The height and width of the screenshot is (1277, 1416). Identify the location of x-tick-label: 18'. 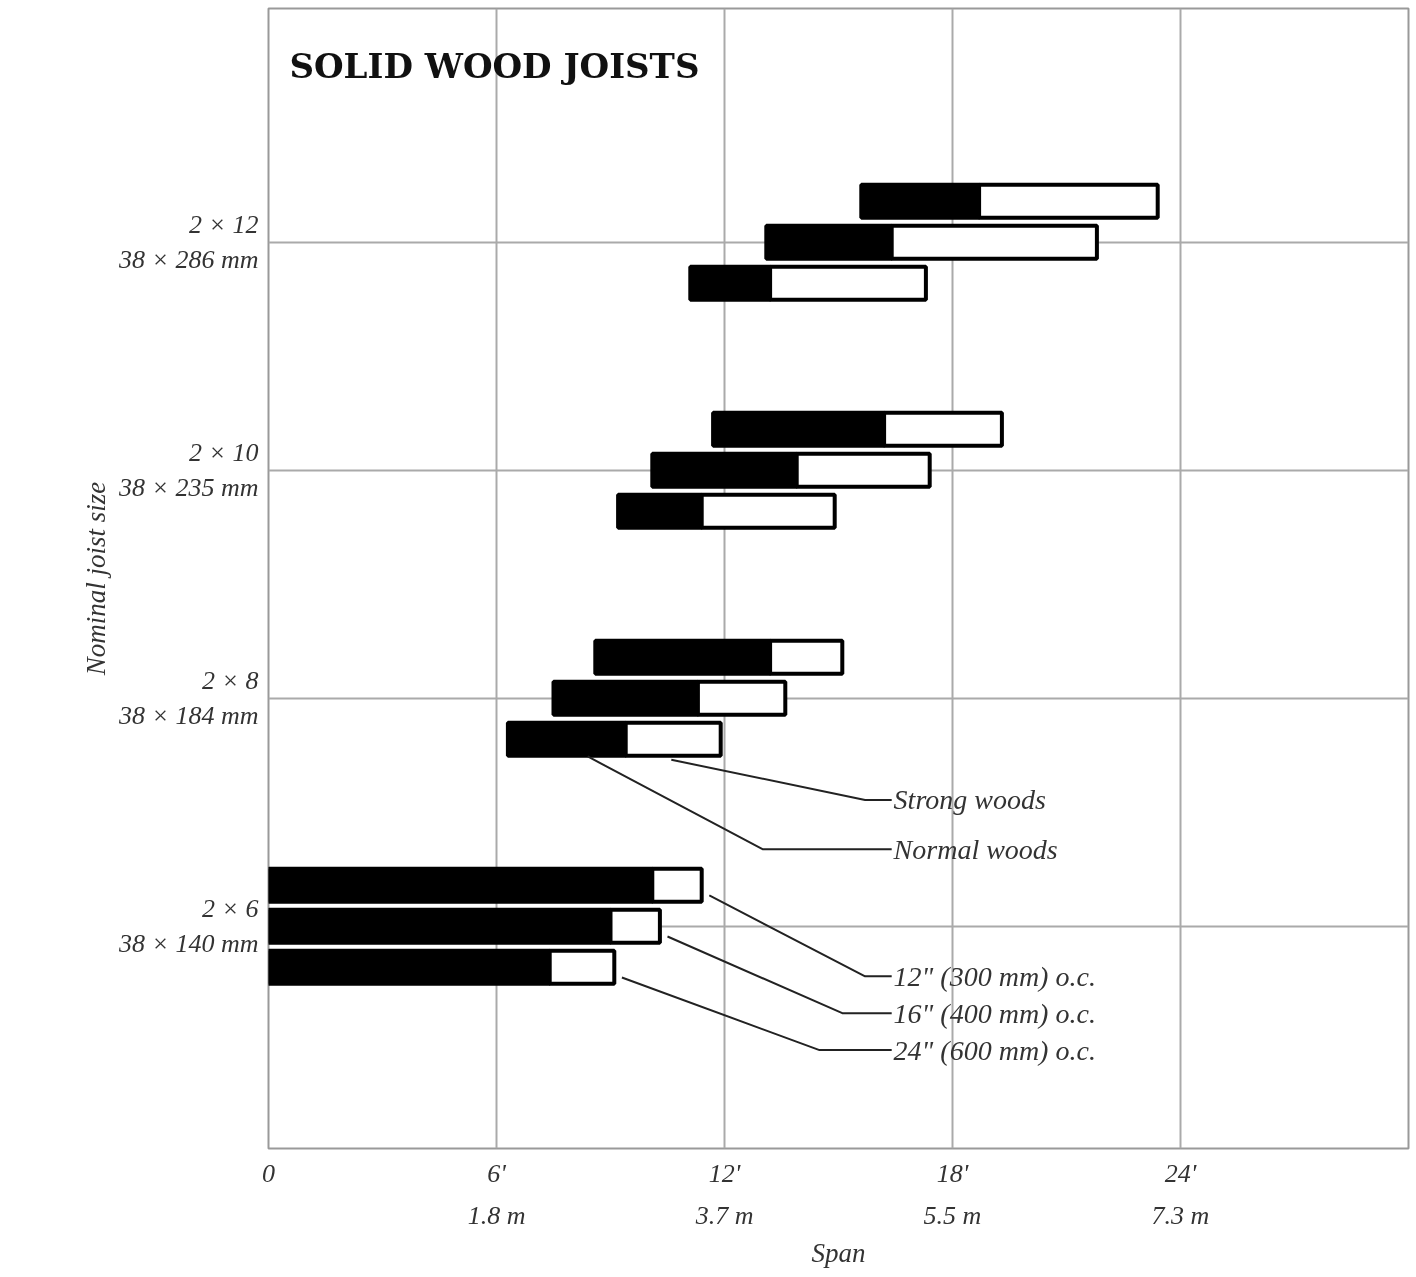
(952, 1173).